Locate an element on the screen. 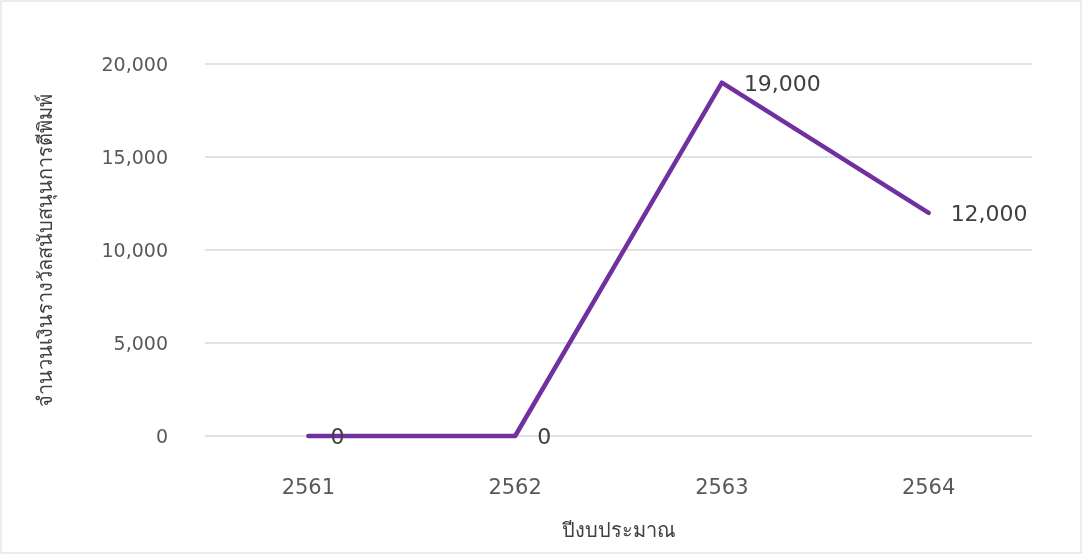  y-tick-label: 20,000 is located at coordinates (134, 64).